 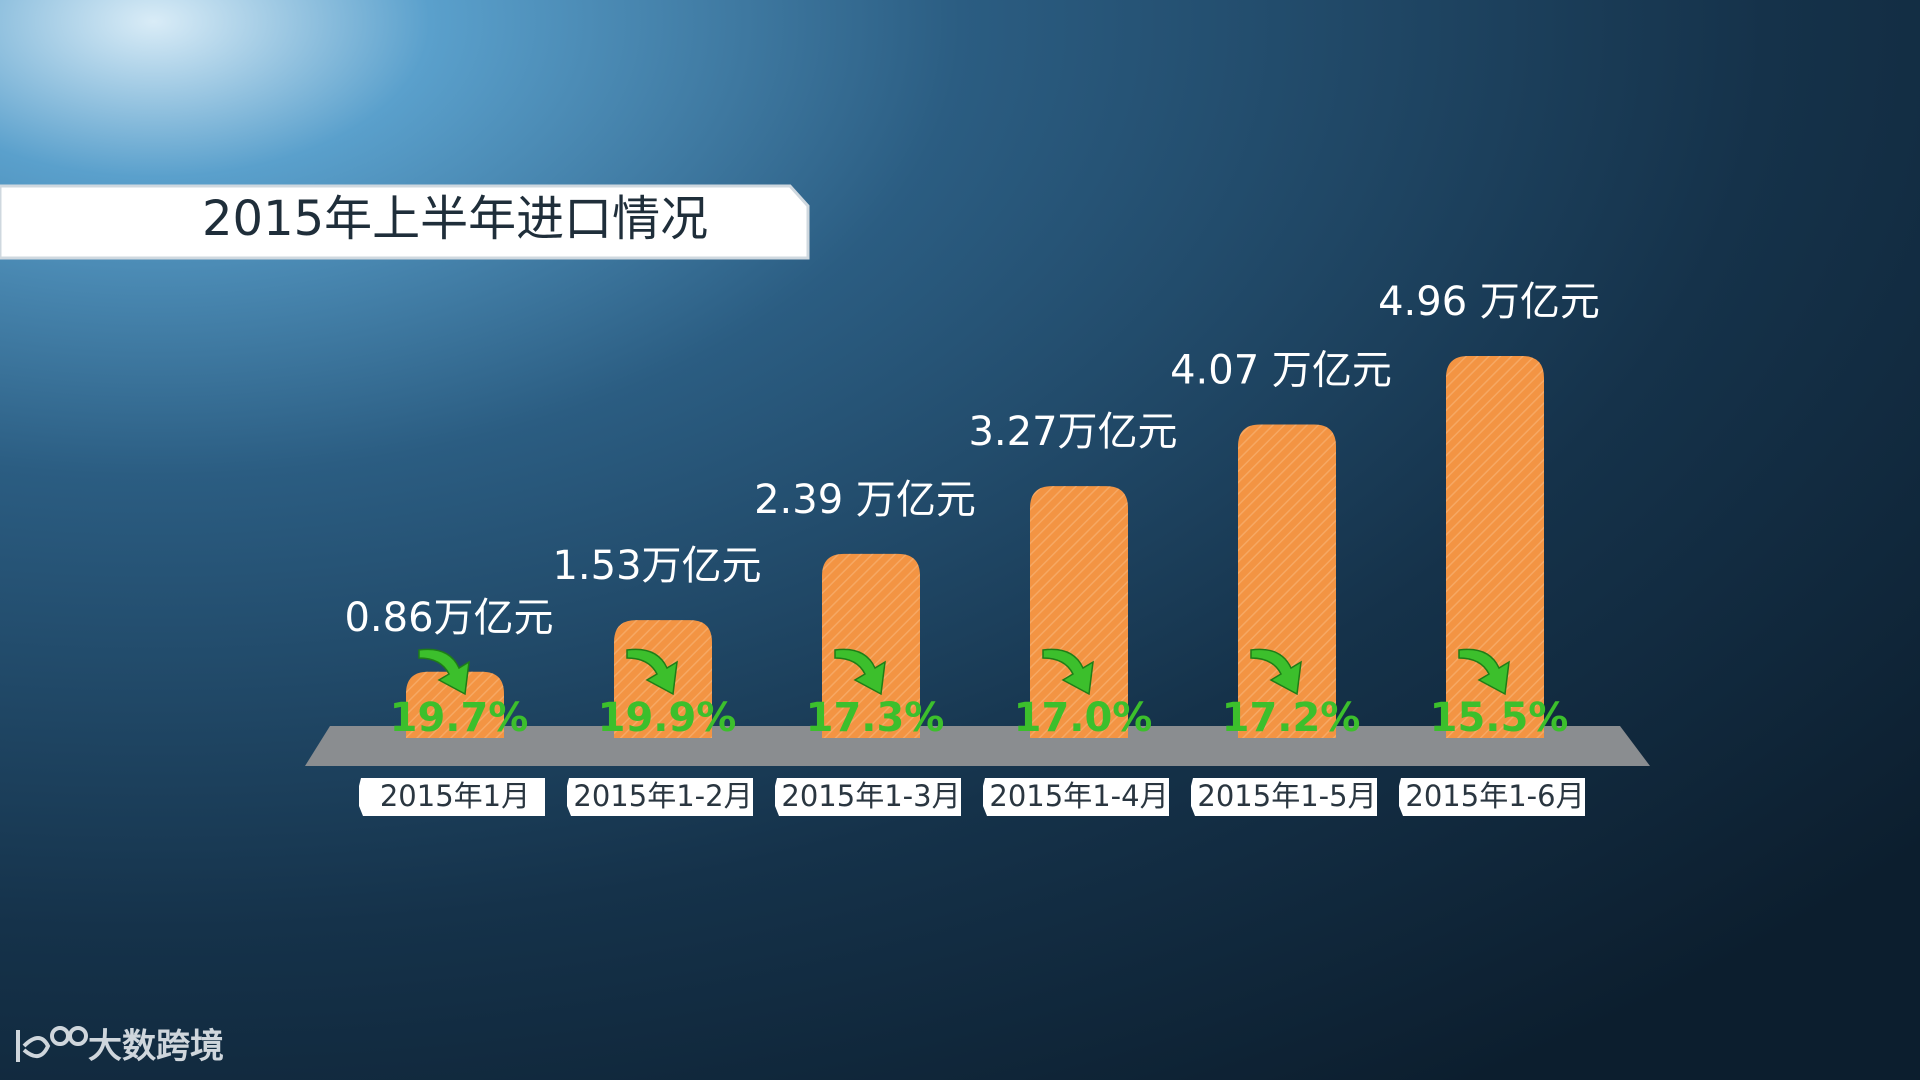 What do you see at coordinates (156, 1047) in the screenshot?
I see `watermark: 大数跨境` at bounding box center [156, 1047].